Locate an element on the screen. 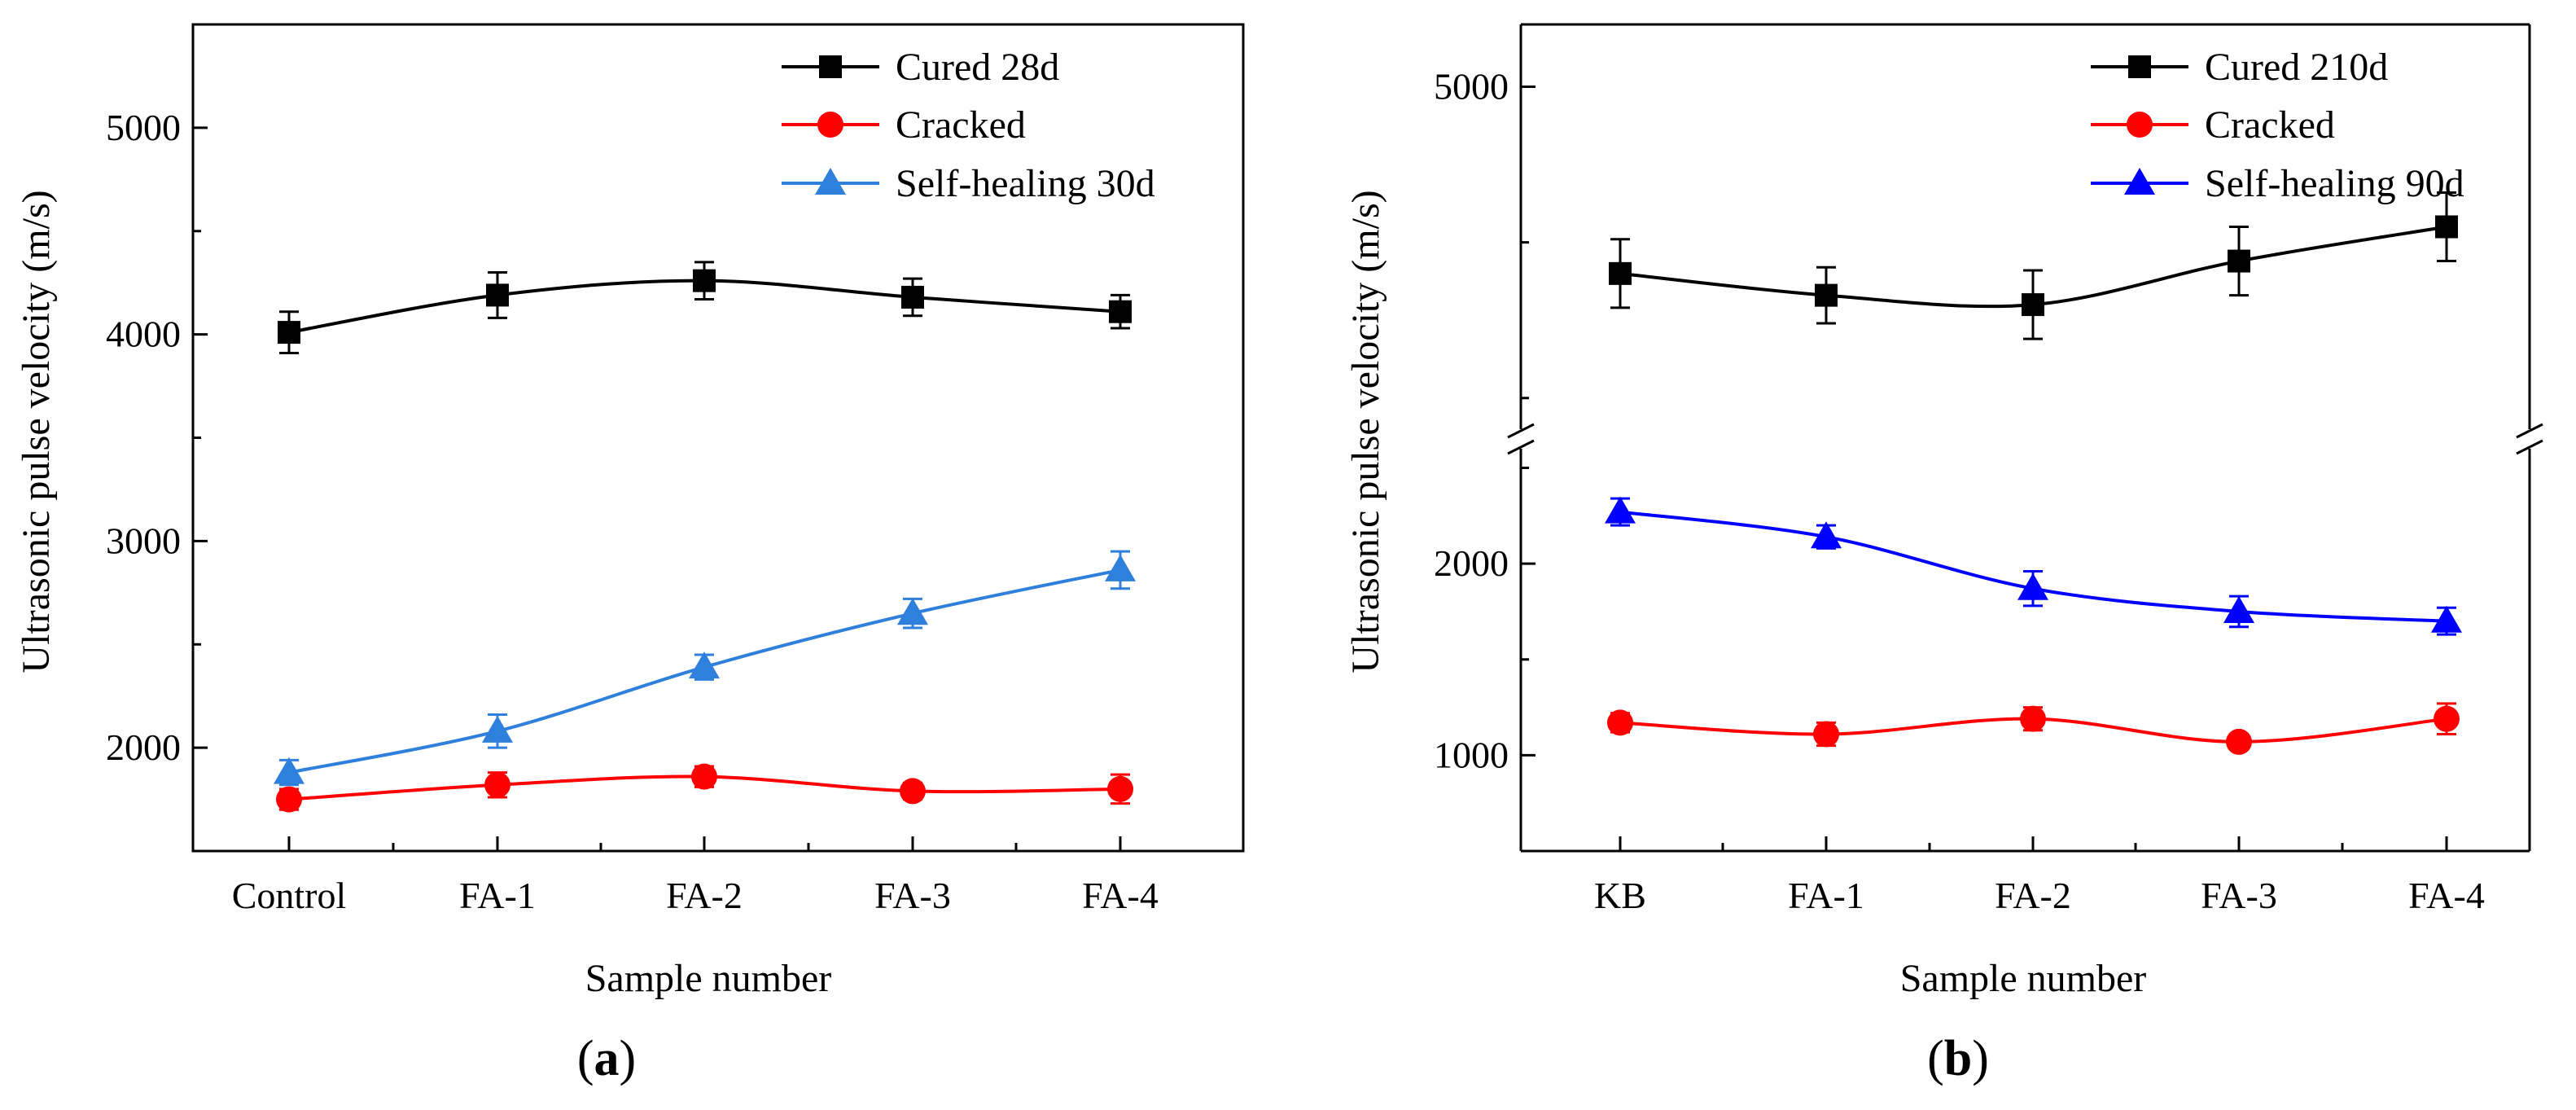 The height and width of the screenshot is (1110, 2576). x-tick-label-b-0: KB is located at coordinates (1620, 895).